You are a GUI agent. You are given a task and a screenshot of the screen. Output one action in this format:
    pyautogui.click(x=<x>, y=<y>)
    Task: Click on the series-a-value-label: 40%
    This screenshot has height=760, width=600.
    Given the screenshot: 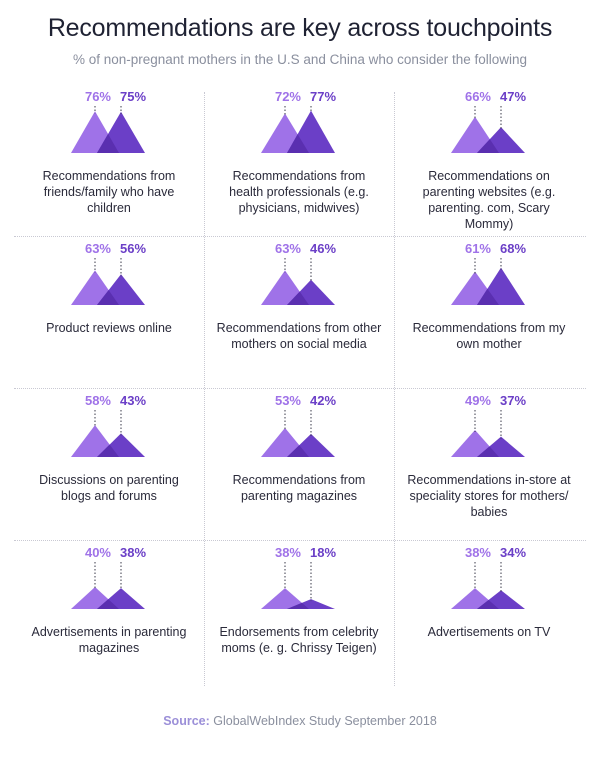 What is the action you would take?
    pyautogui.click(x=97, y=552)
    